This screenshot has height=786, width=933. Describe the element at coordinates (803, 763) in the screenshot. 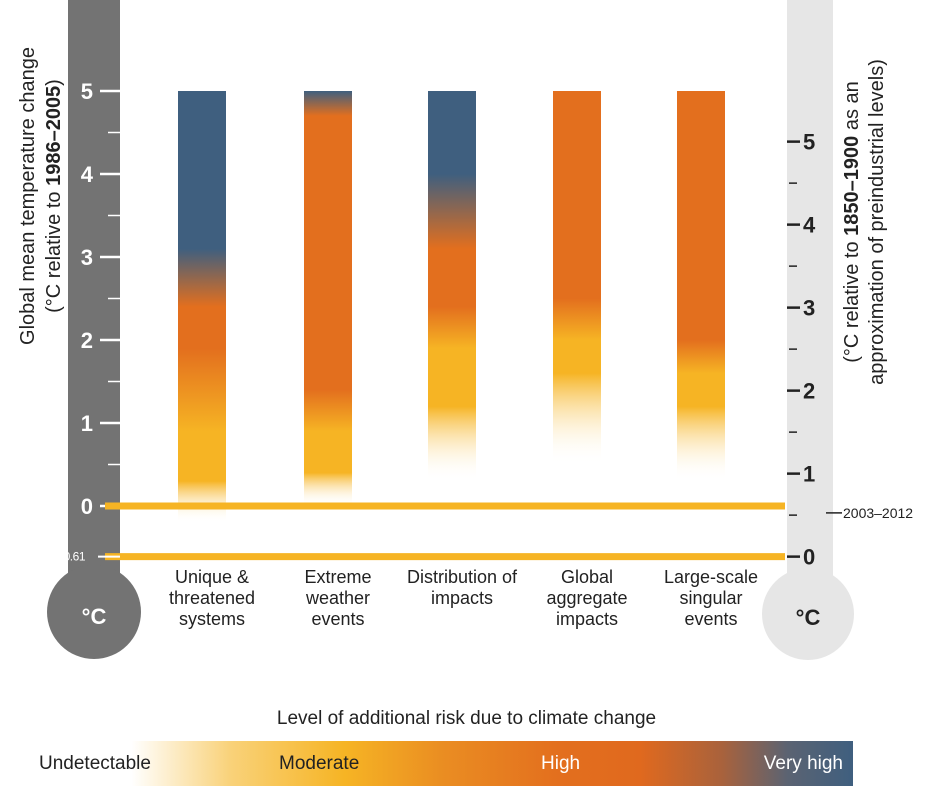

I see `risk-level-very-high: Very high` at that location.